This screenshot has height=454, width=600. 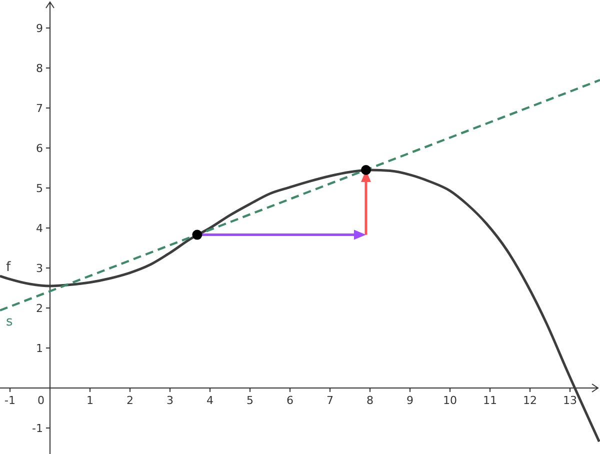 What do you see at coordinates (39, 348) in the screenshot?
I see `y-tick-label: 1` at bounding box center [39, 348].